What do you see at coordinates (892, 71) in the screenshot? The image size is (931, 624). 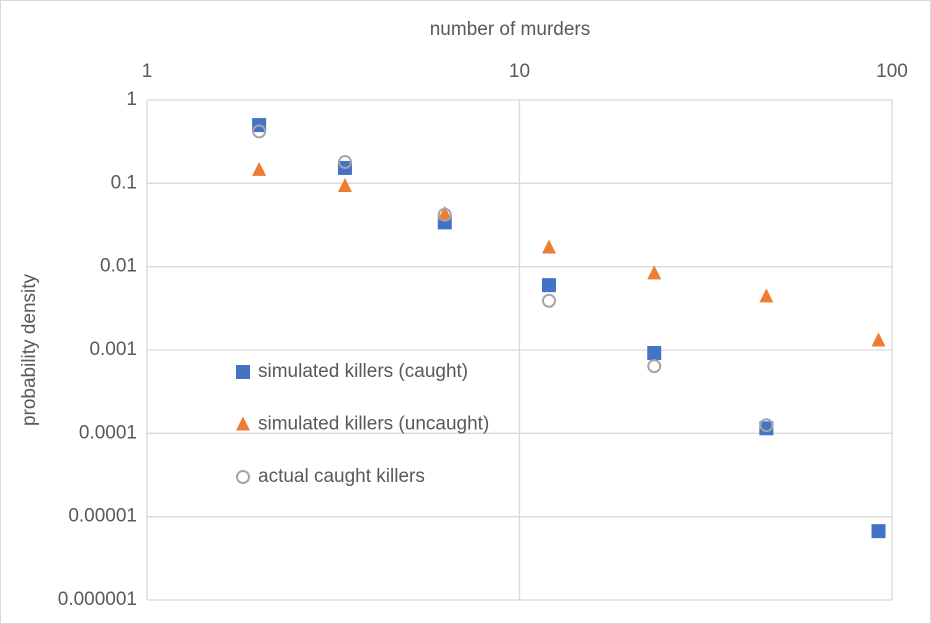 I see `x-tick-label: 100` at bounding box center [892, 71].